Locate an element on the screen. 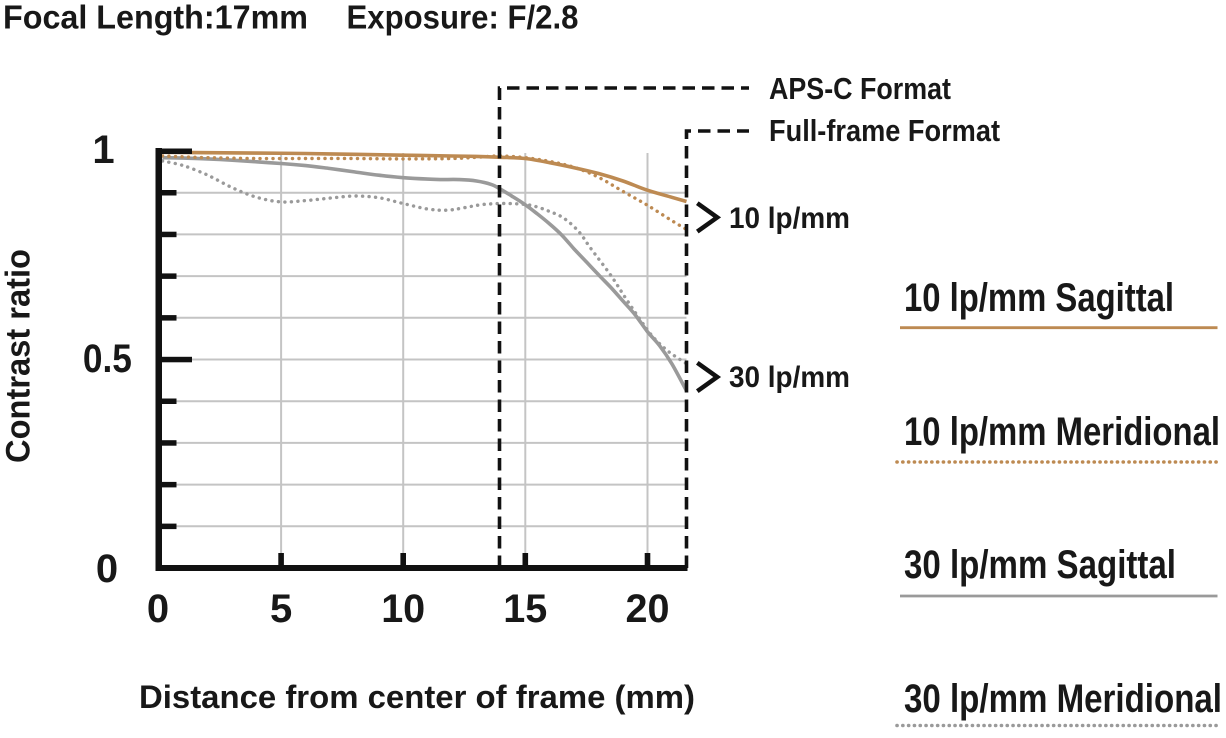 Image resolution: width=1226 pixels, height=738 pixels. svg-text: 30 lp/mm Meridional is located at coordinates (1063, 699).